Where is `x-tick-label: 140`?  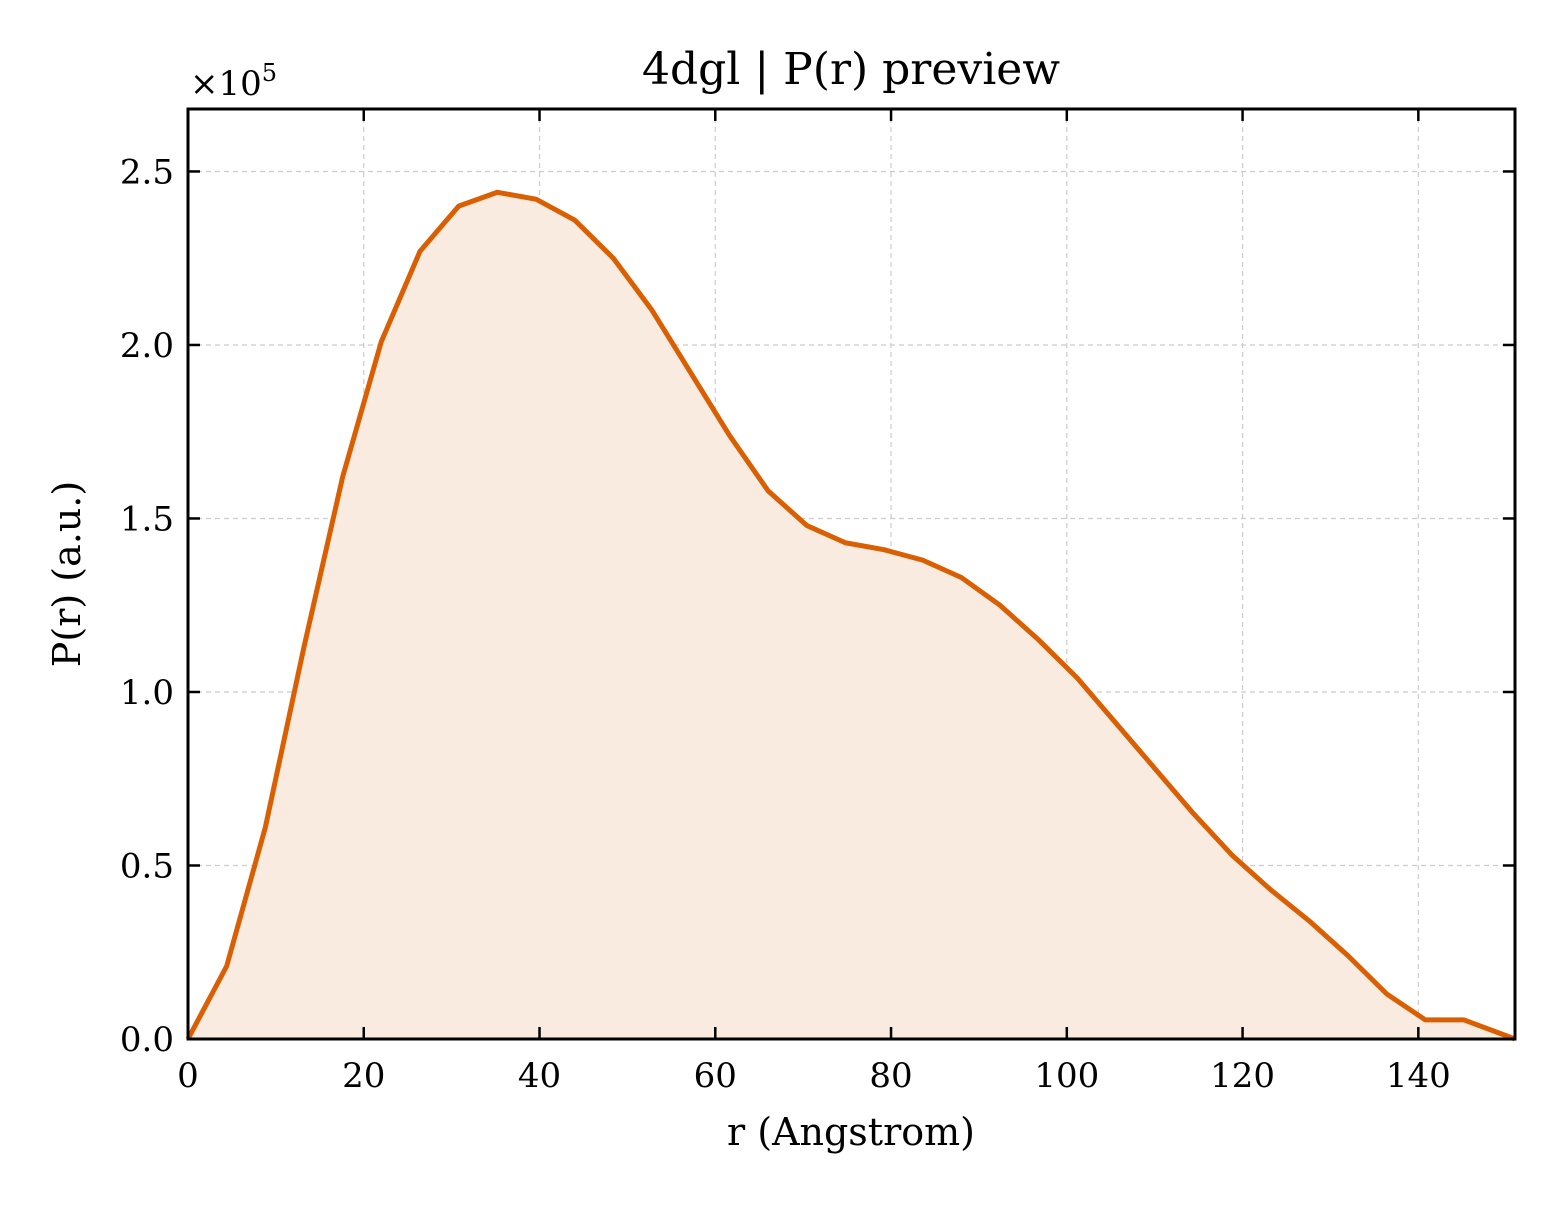
x-tick-label: 140 is located at coordinates (1418, 1076).